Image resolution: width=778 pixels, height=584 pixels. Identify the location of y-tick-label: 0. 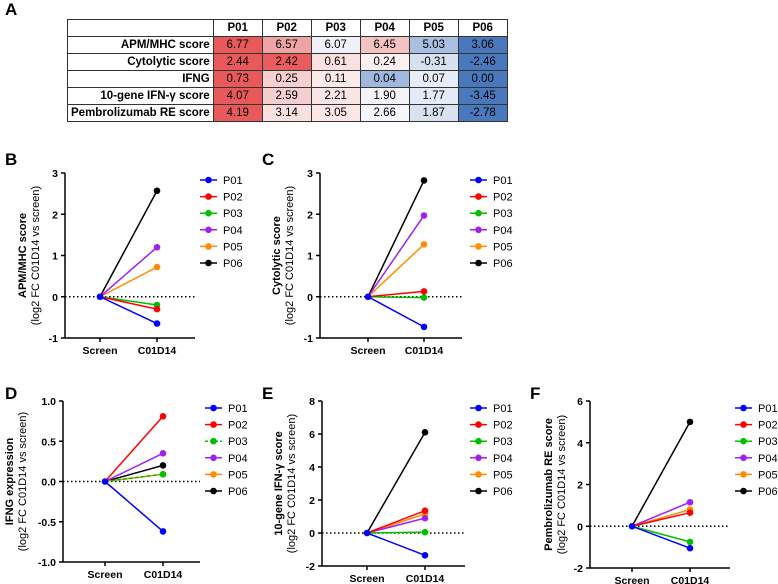
(312, 534).